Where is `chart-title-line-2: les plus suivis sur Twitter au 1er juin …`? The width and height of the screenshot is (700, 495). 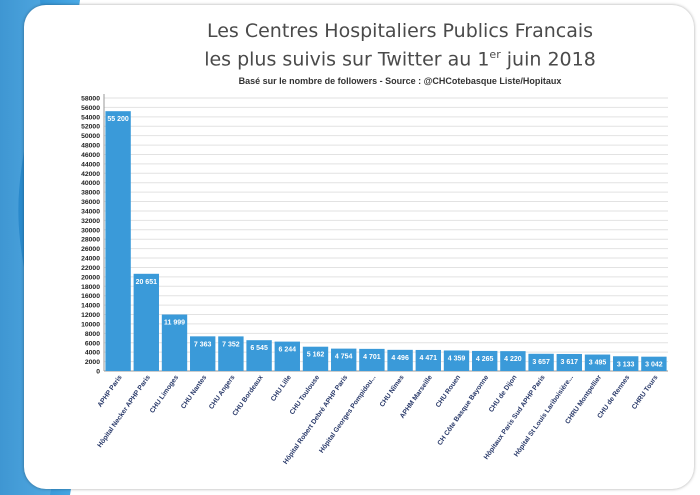
chart-title-line-2: les plus suivis sur Twitter au 1er juin … is located at coordinates (400, 59).